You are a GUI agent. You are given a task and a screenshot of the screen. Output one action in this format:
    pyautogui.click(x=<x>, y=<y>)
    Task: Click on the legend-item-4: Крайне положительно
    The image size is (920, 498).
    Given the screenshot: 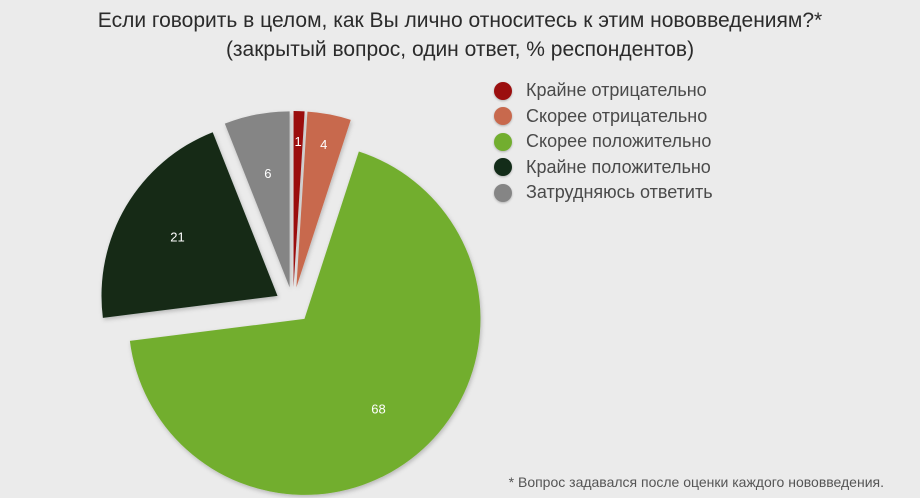 What is the action you would take?
    pyautogui.click(x=603, y=168)
    